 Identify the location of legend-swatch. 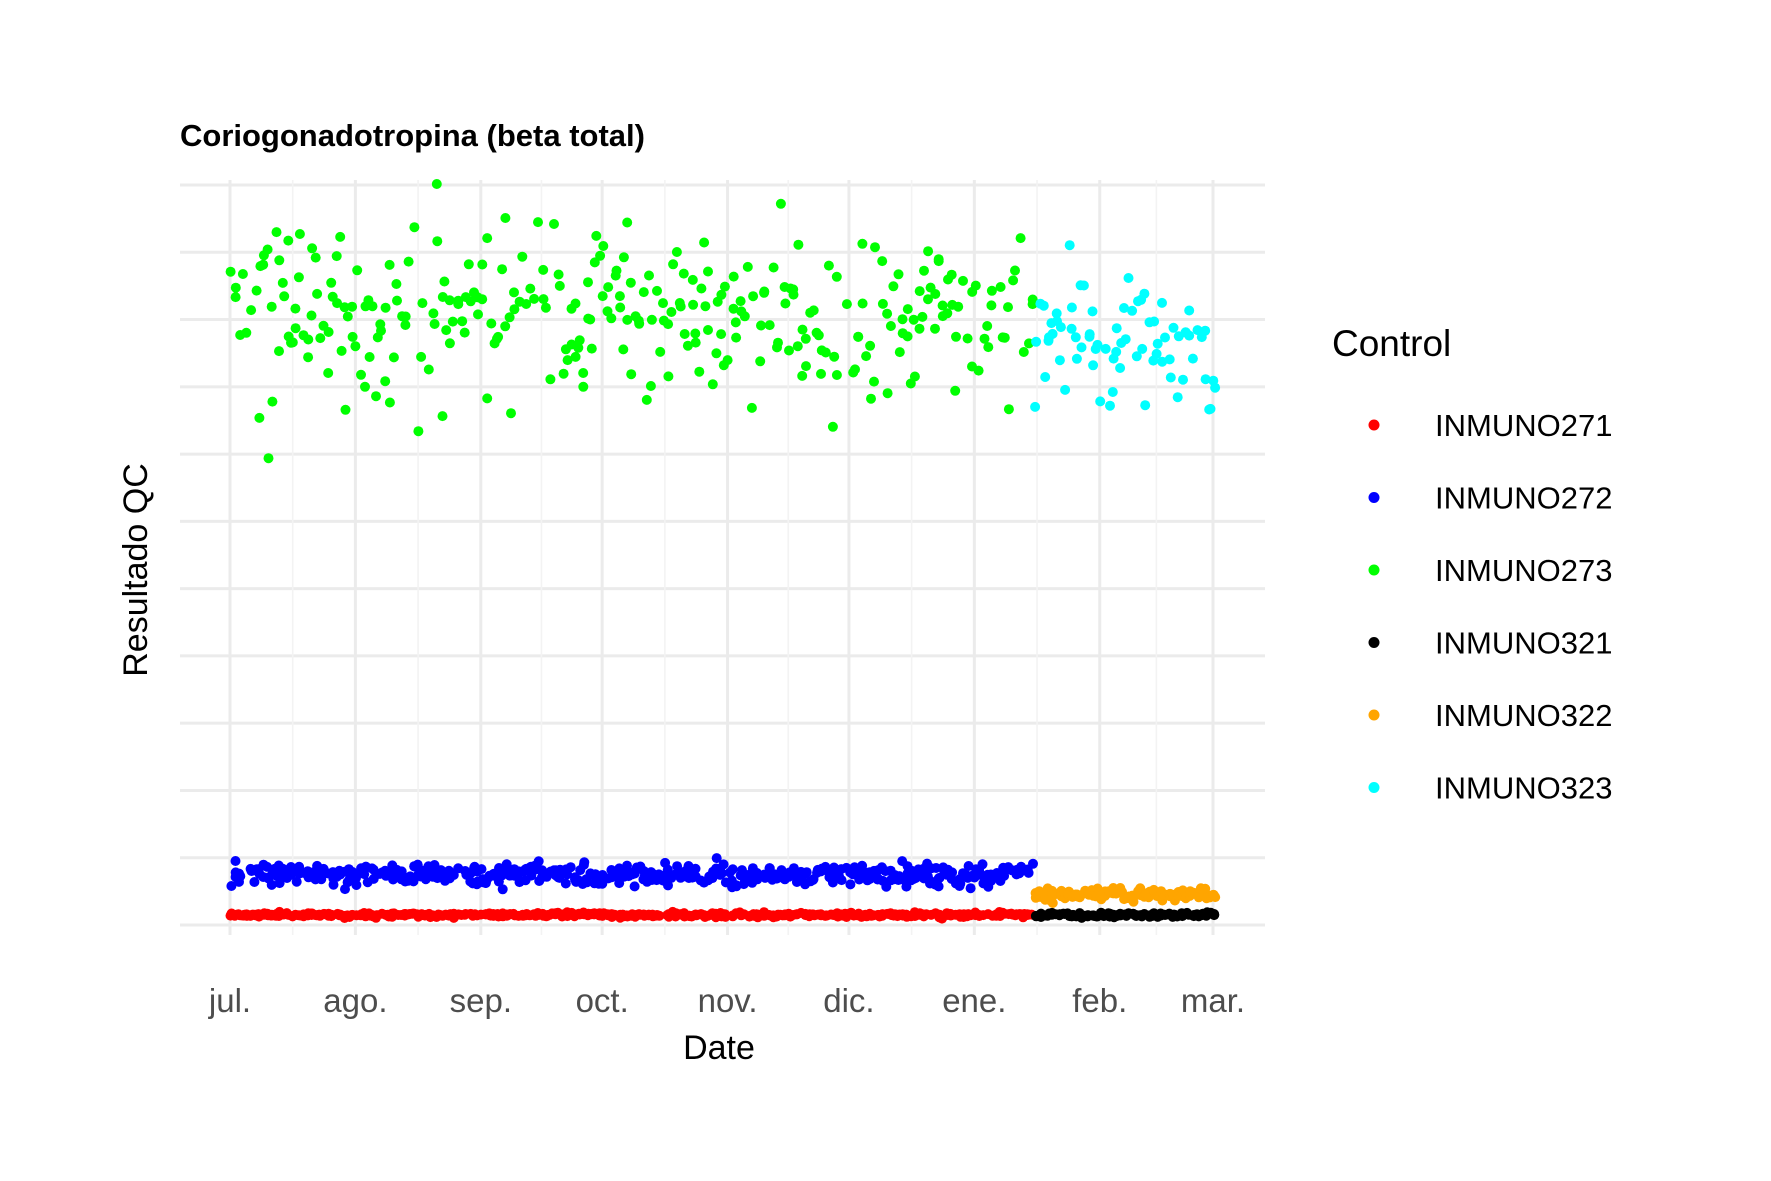
(1374, 787).